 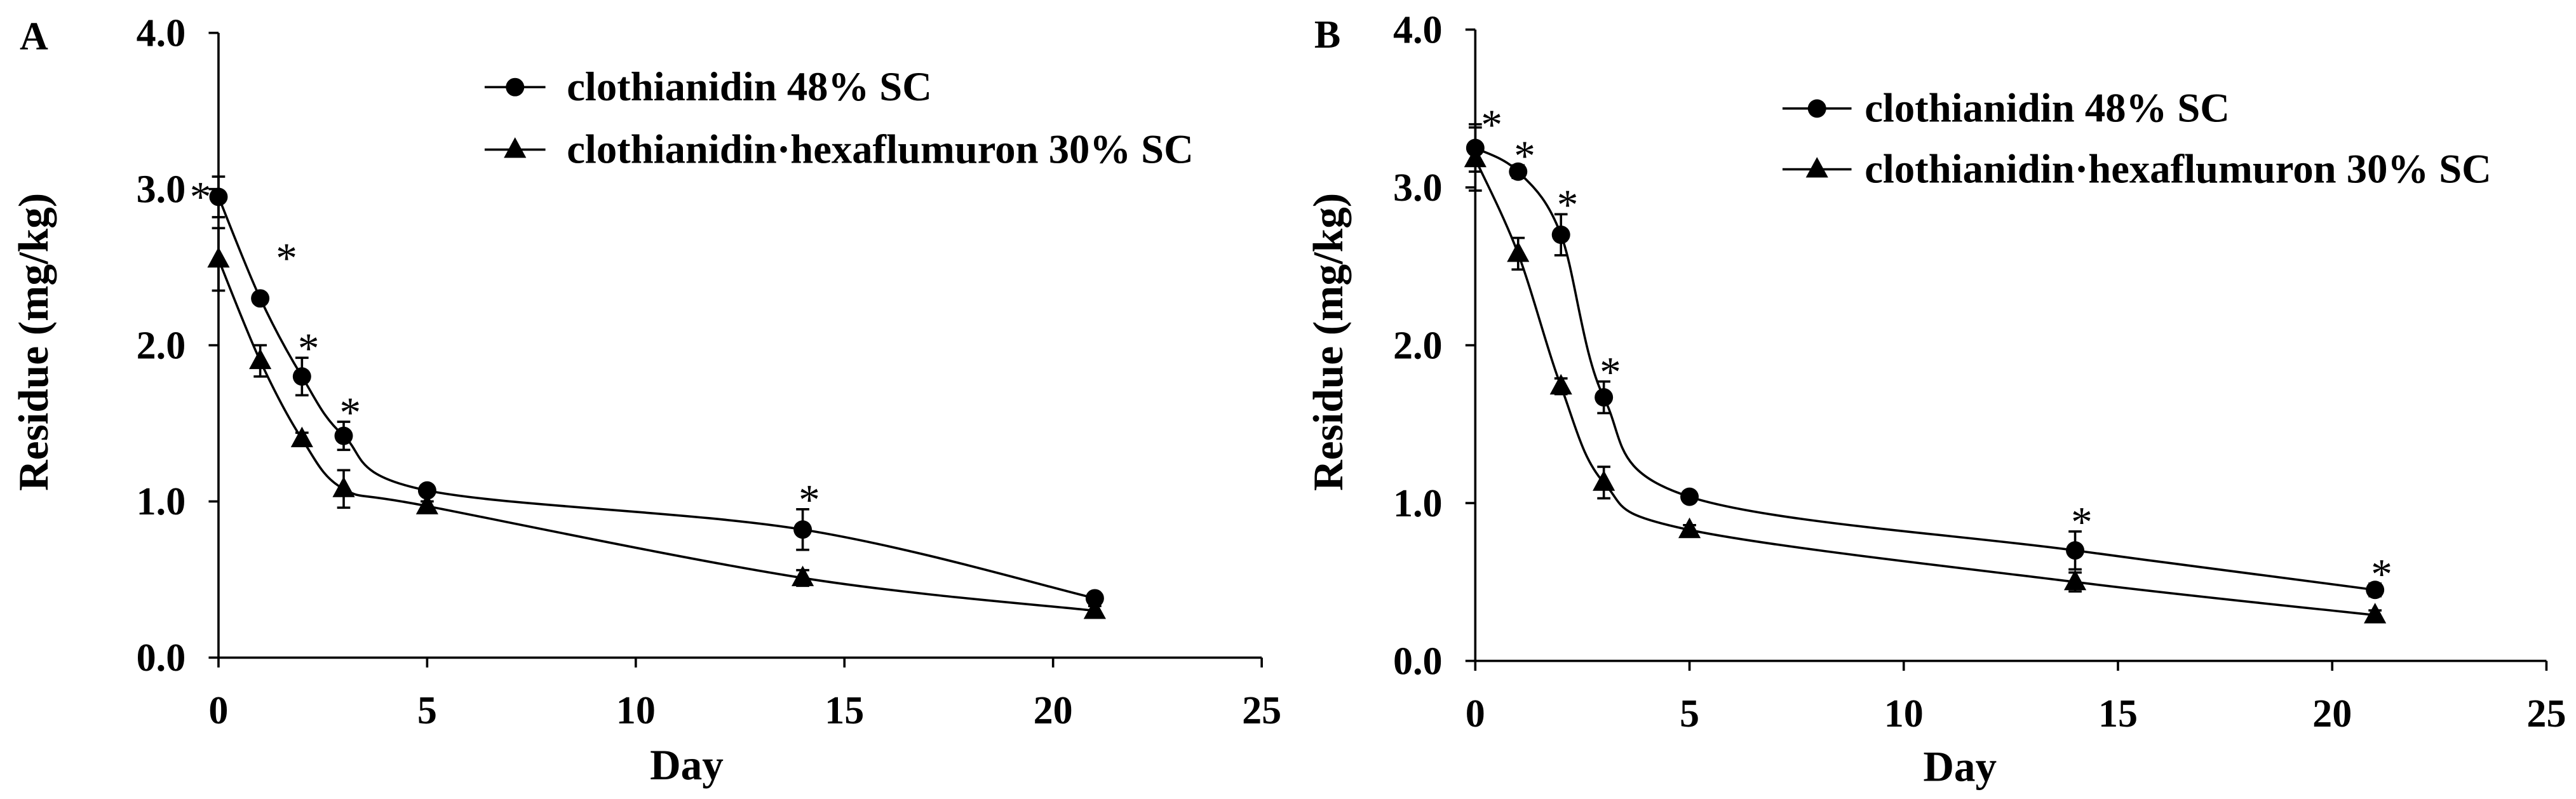 What do you see at coordinates (161, 658) in the screenshot?
I see `a-y-tick-label: 0.0` at bounding box center [161, 658].